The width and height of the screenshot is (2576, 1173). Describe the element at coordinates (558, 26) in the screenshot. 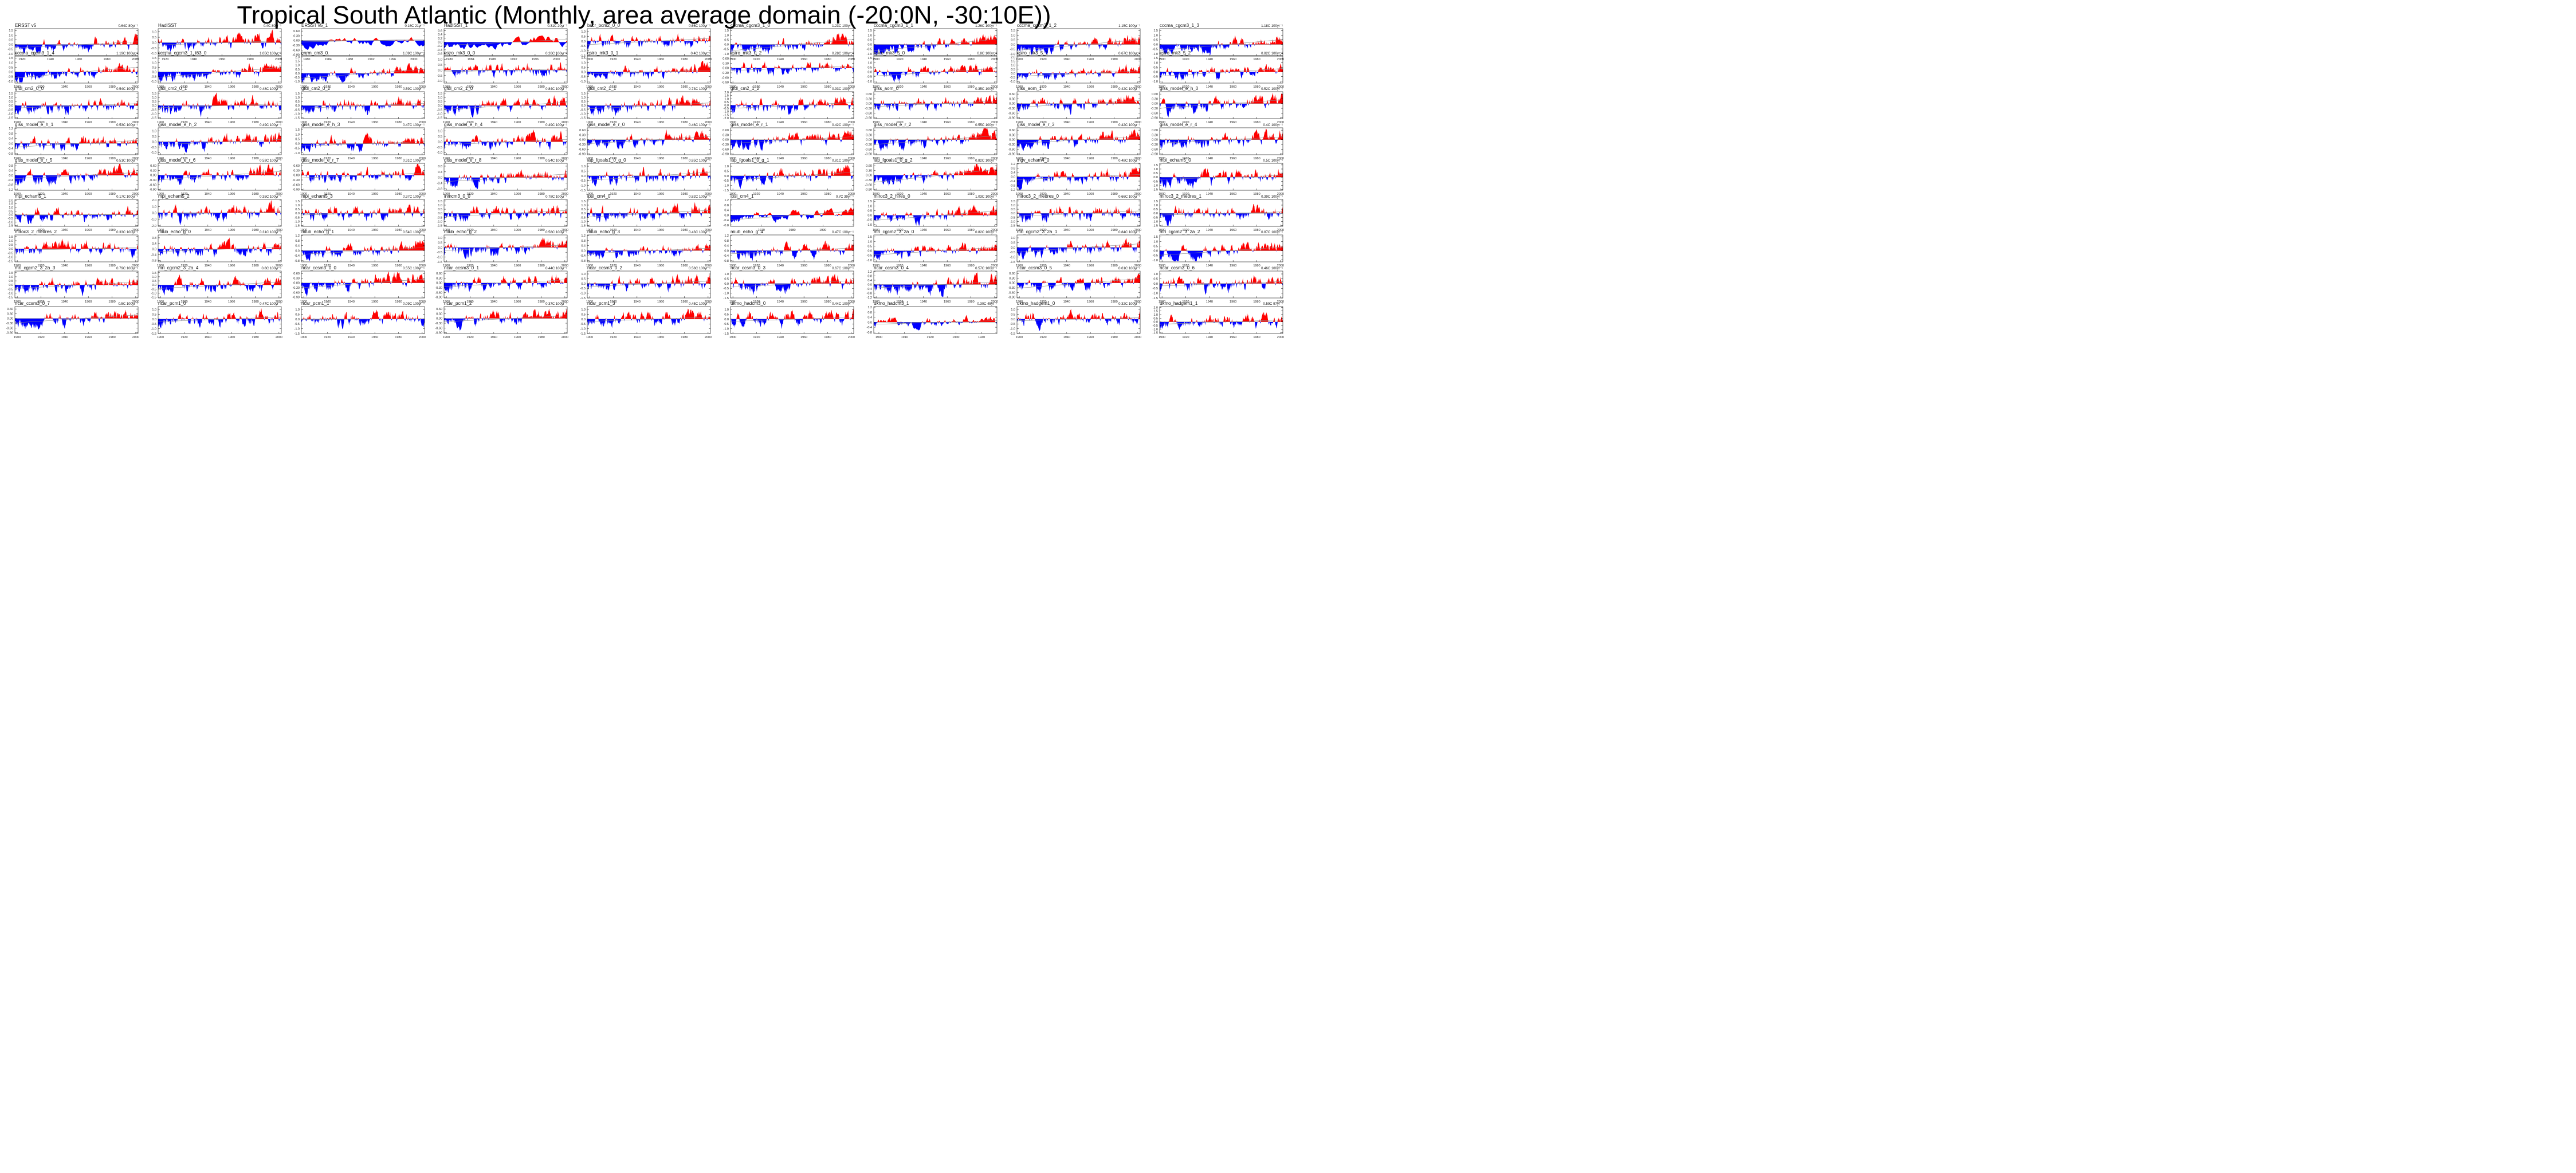

I see `trend-label: 0.31C 20yr⁻¹` at that location.